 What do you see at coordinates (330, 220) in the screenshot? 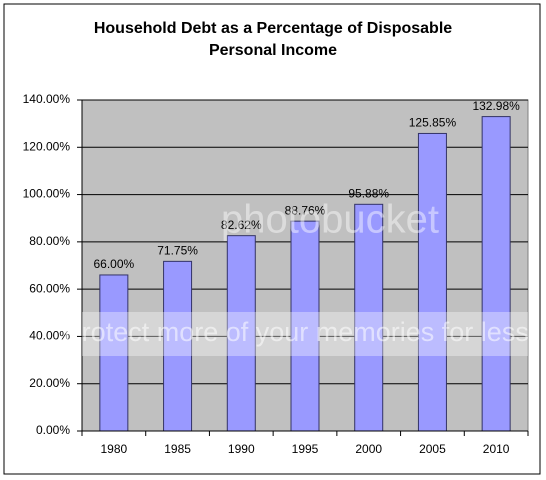
I see `watermark-logo: photobucket` at bounding box center [330, 220].